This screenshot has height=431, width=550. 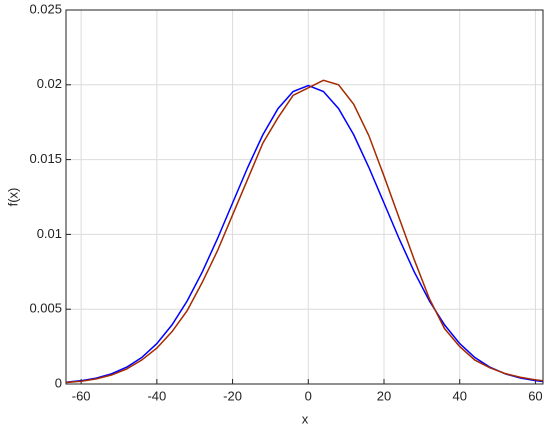 What do you see at coordinates (156, 395) in the screenshot?
I see `x-tick-label: -40` at bounding box center [156, 395].